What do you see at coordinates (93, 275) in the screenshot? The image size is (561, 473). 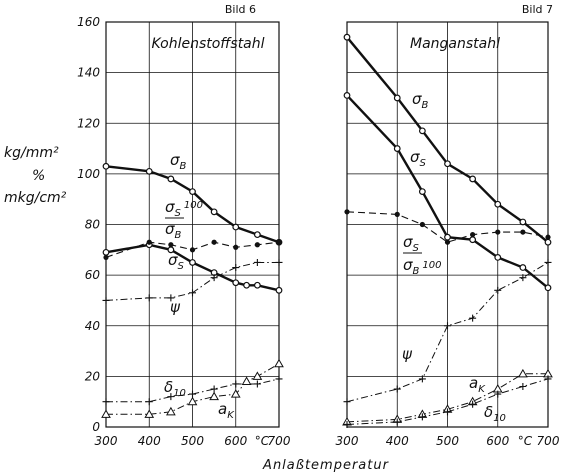 I see `y-tick-label: 60` at bounding box center [93, 275].